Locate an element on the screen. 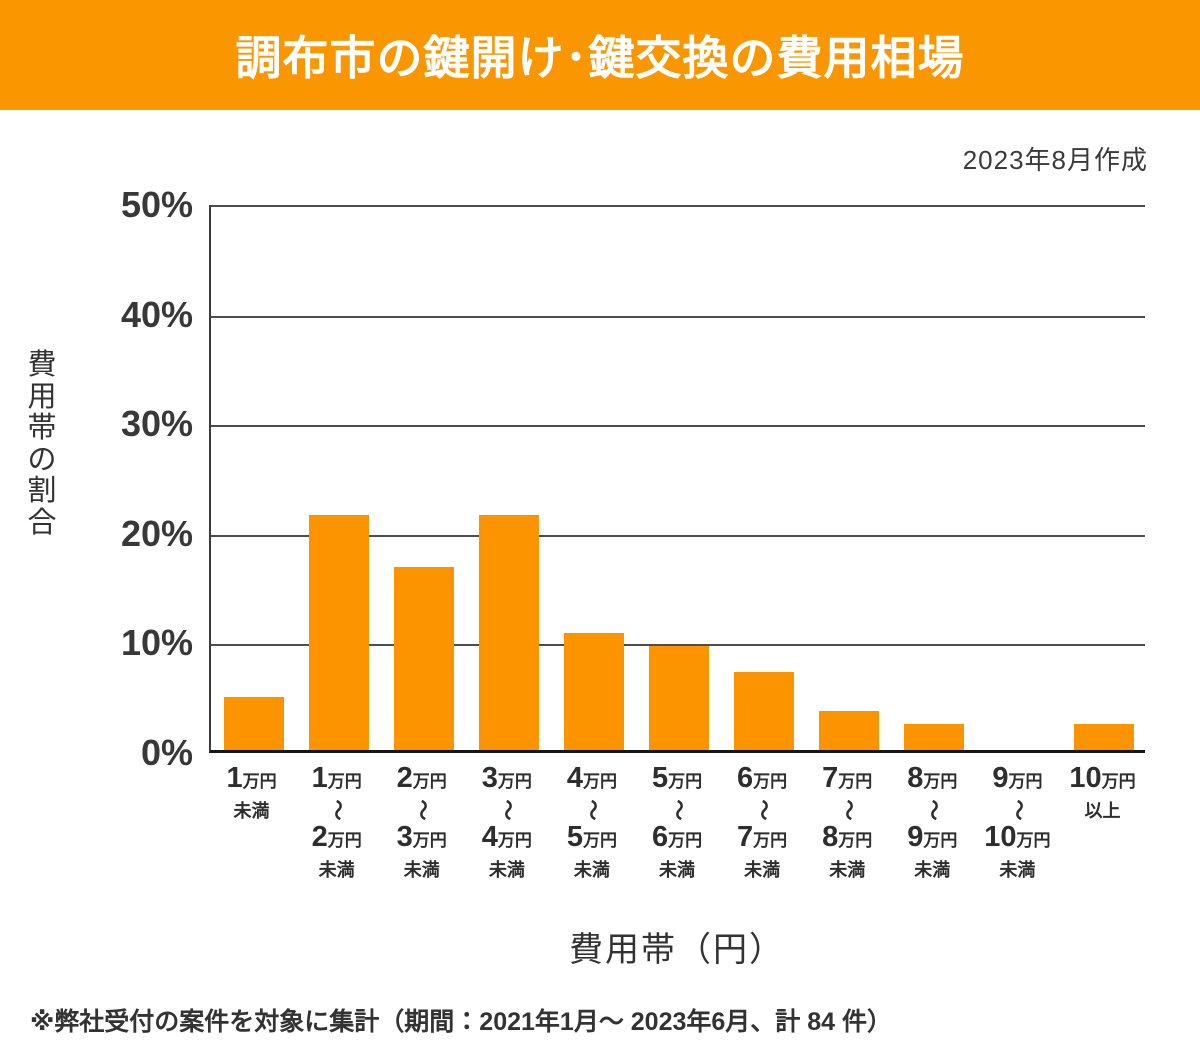 The height and width of the screenshot is (1041, 1200). y-tick-label: 50% is located at coordinates (156, 204).